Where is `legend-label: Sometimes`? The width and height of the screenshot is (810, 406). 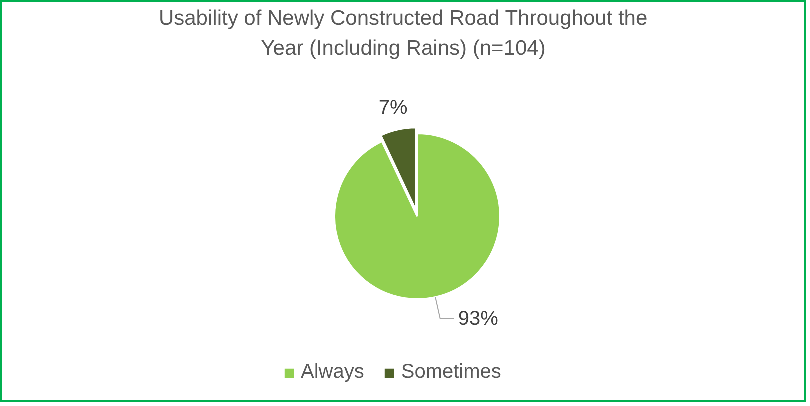
legend-label: Sometimes is located at coordinates (451, 372).